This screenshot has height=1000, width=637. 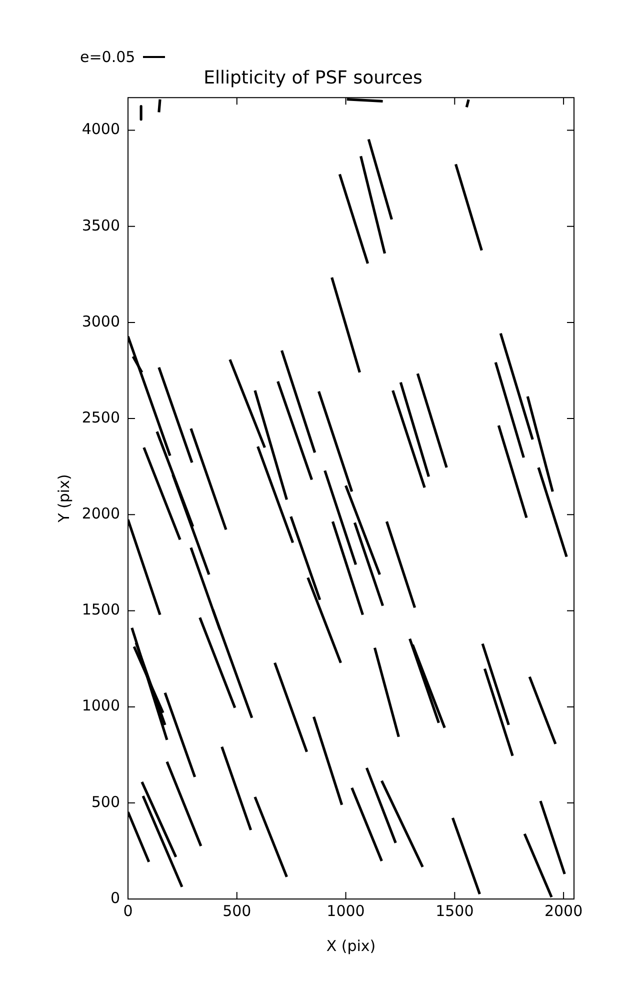 What do you see at coordinates (115, 897) in the screenshot?
I see `y-tick-label: 0` at bounding box center [115, 897].